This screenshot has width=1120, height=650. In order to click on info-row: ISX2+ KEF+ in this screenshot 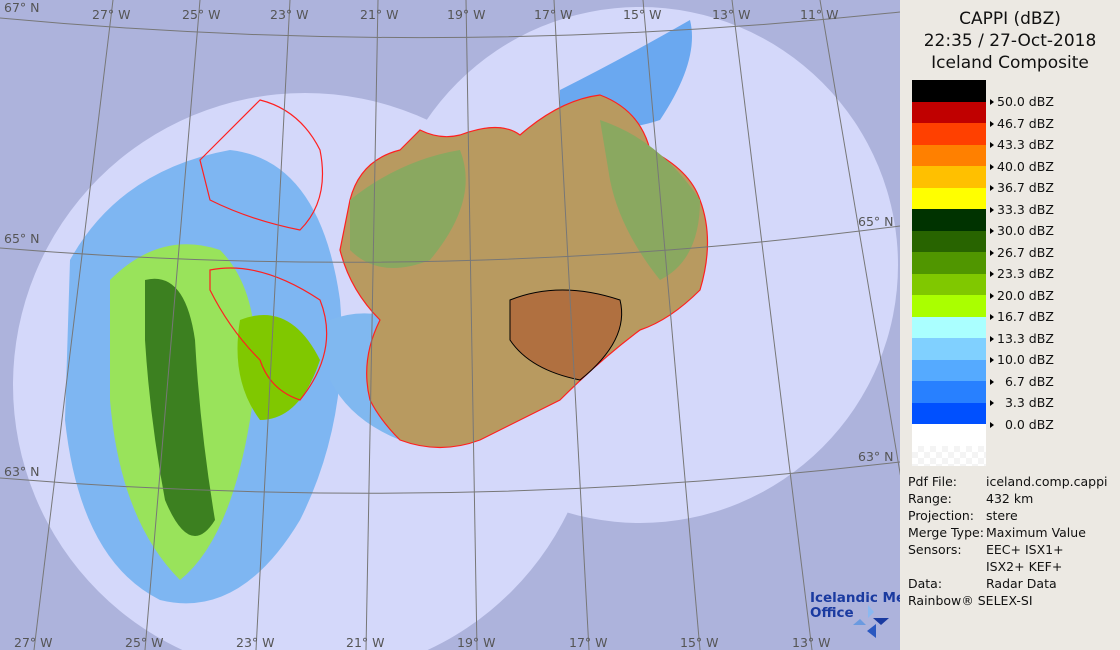, I will do `click(1007, 566)`.